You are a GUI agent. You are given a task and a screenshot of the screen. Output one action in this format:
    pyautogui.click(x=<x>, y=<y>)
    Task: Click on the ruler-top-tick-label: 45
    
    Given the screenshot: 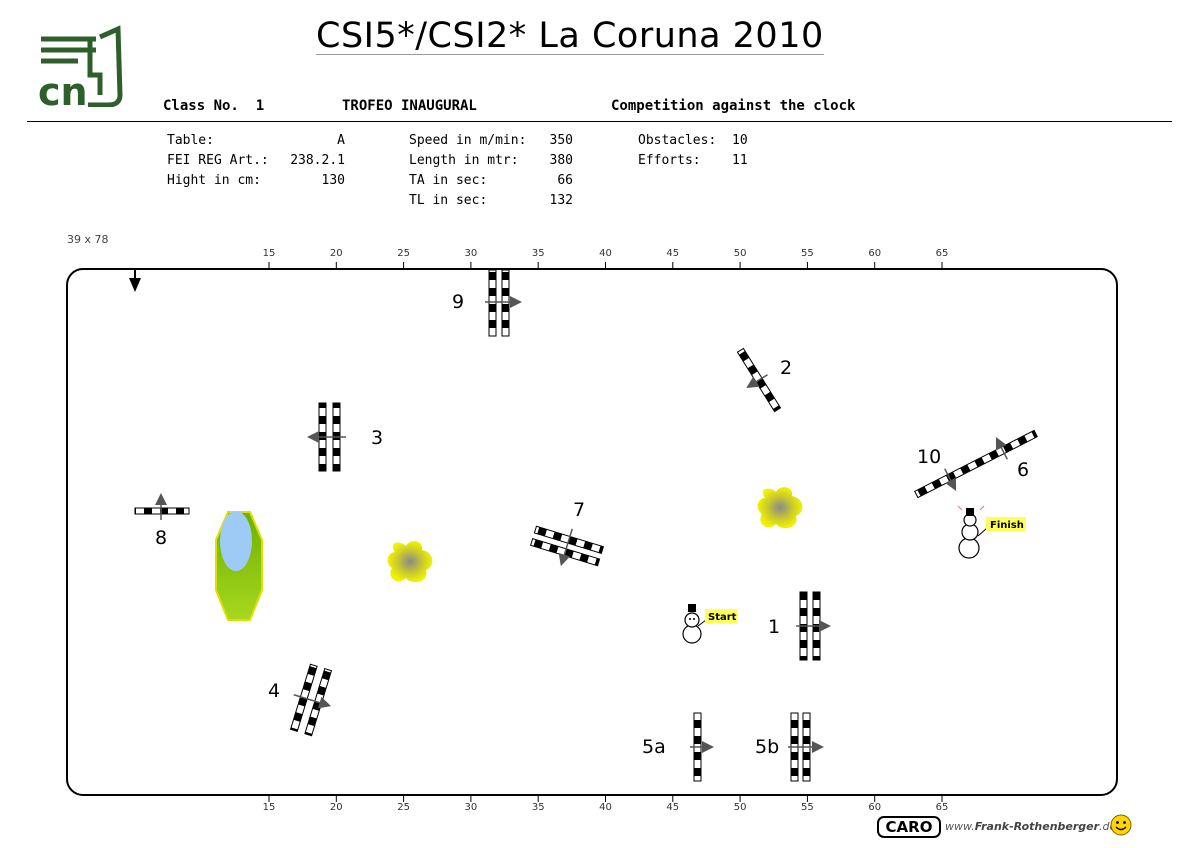 What is the action you would take?
    pyautogui.click(x=672, y=253)
    